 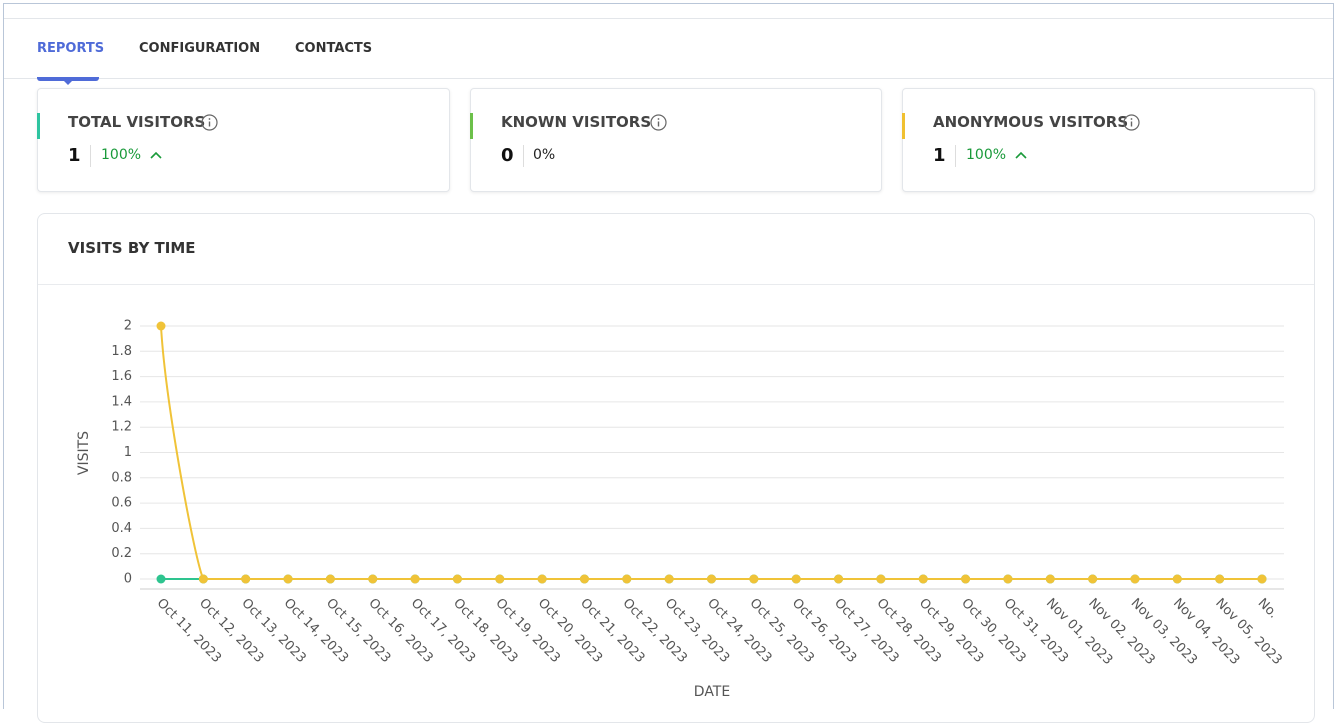 I want to click on y-tick-label: 0.4, so click(x=121, y=528).